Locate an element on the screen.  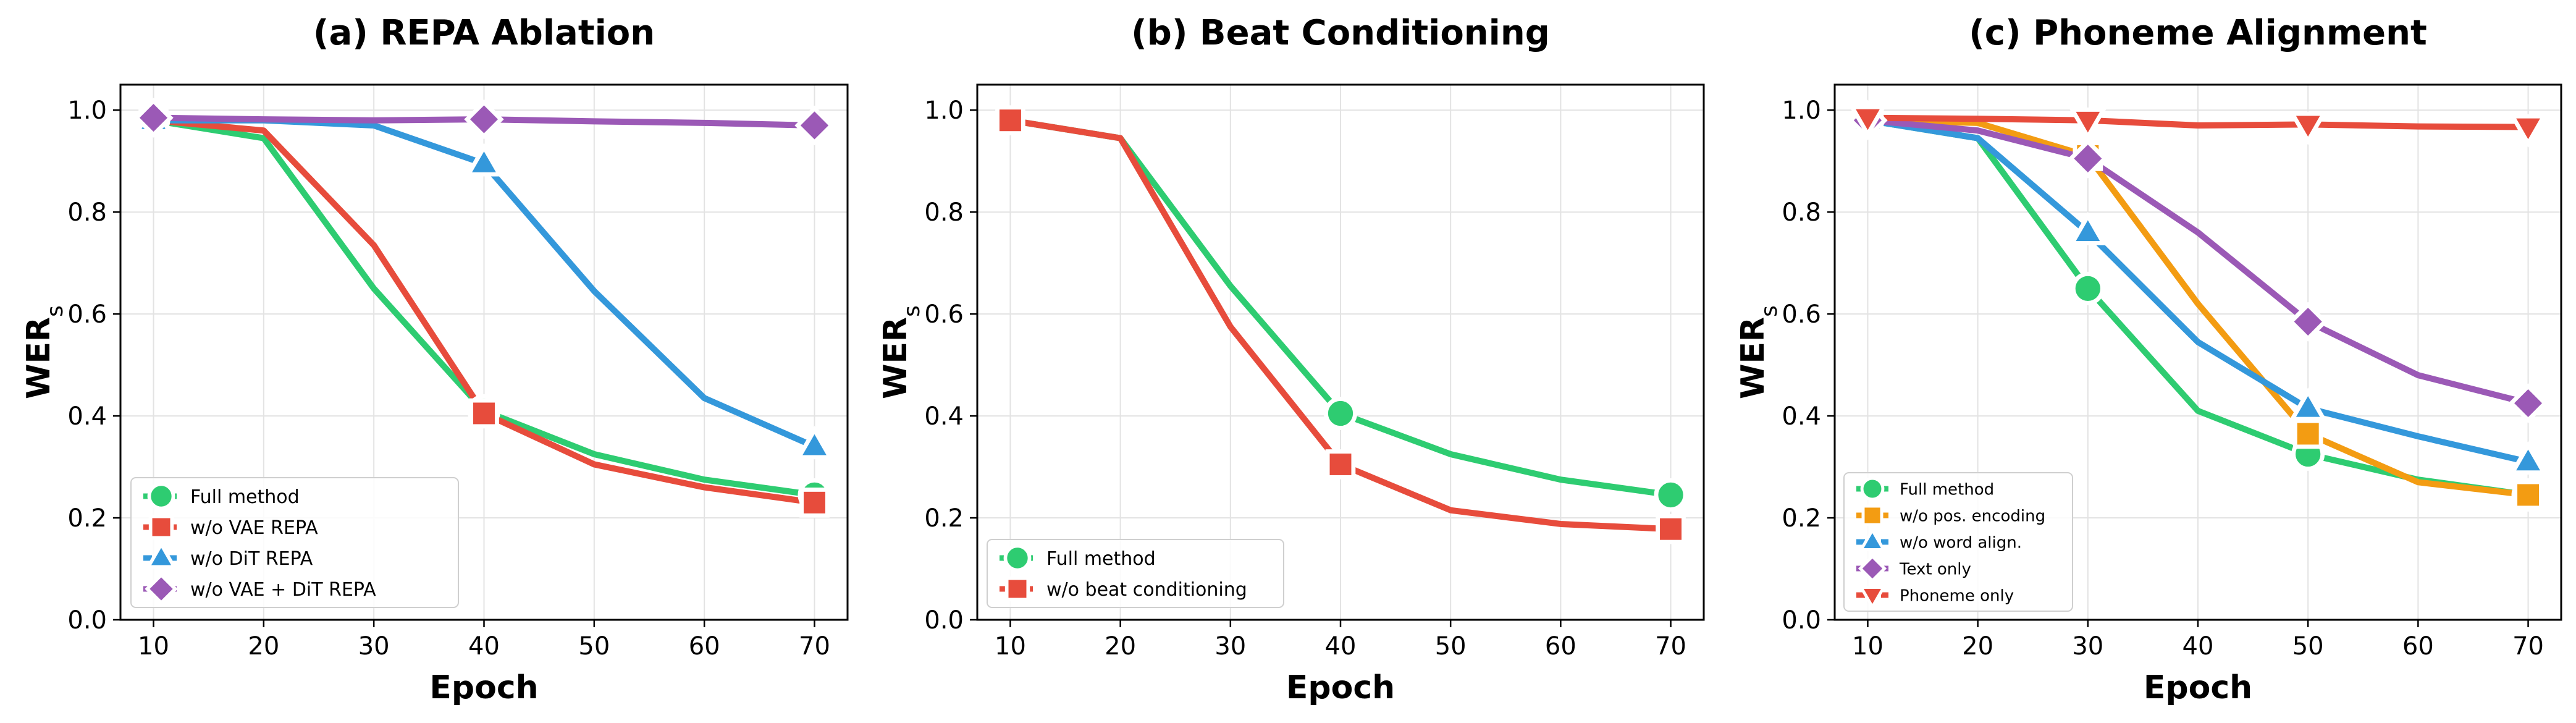
legend-label: w/o pos. encoding is located at coordinates (1972, 516).